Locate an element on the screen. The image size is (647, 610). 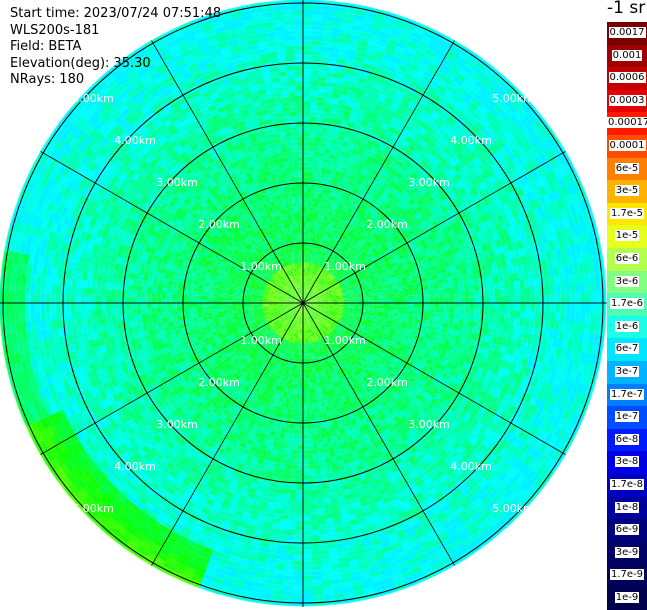
field-label: Field: is located at coordinates (27, 46).